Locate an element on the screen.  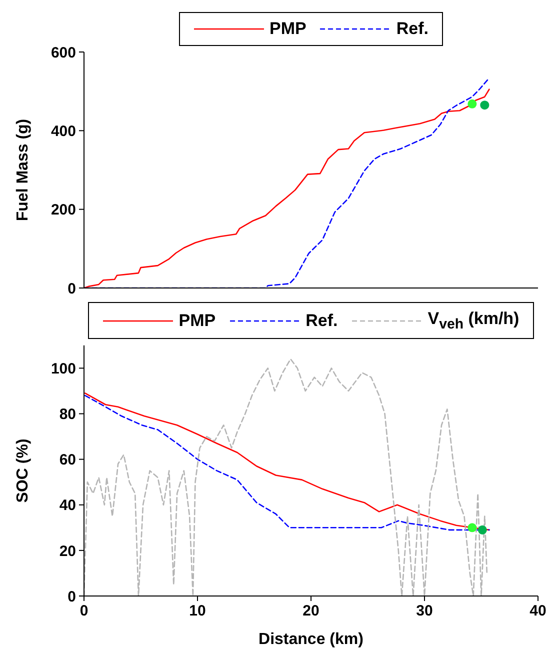
x-axis-title: Distance (km) is located at coordinates (311, 639).